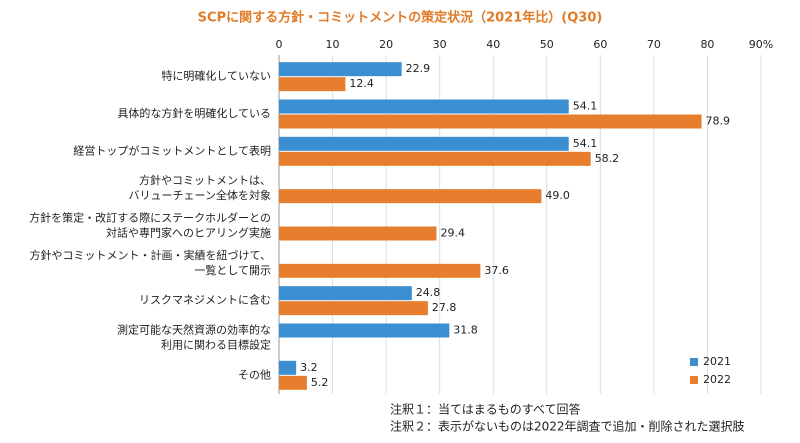 Image resolution: width=800 pixels, height=443 pixels. Describe the element at coordinates (386, 44) in the screenshot. I see `x-tick-label: 20` at that location.